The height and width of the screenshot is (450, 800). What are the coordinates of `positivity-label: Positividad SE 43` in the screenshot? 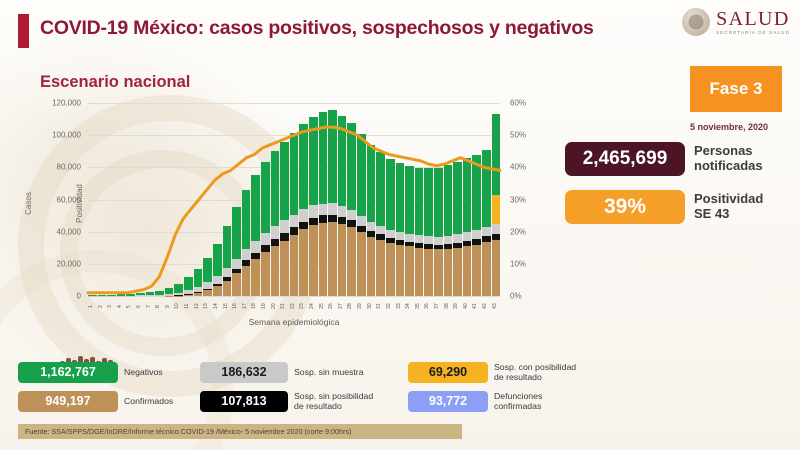 It's located at (728, 206).